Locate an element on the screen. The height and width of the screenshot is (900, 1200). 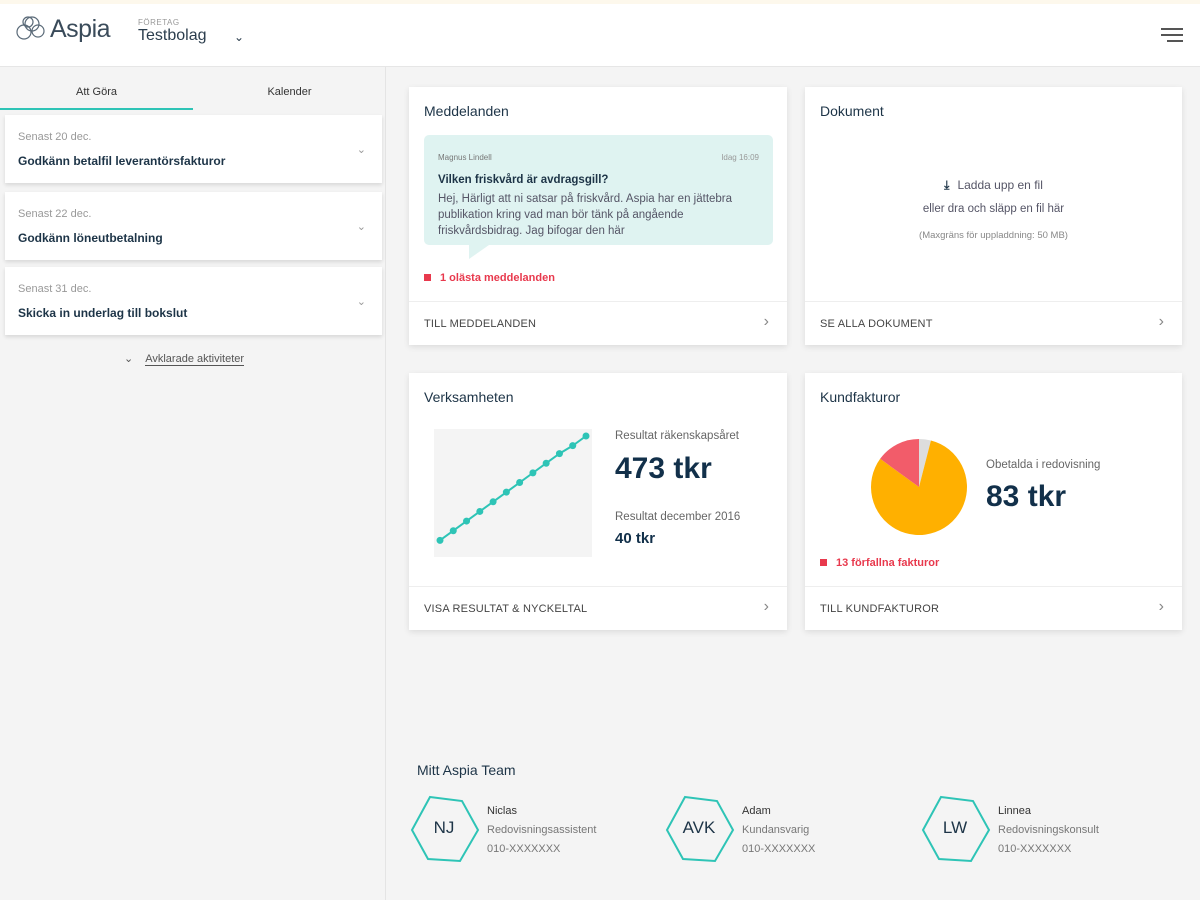
upload-file-link: ⤓ Ladda upp en fil is located at coordinates (993, 185).